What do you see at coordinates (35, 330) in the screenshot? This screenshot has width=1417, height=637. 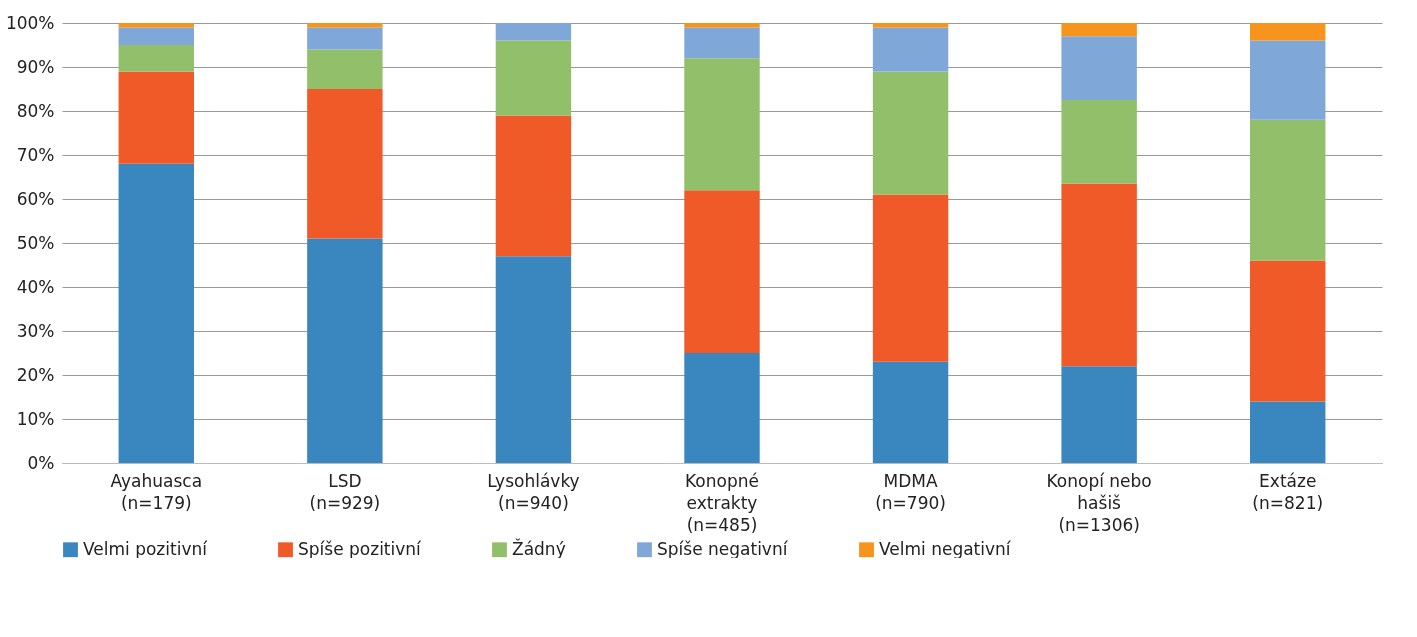 I see `y-tick-label: 30%` at bounding box center [35, 330].